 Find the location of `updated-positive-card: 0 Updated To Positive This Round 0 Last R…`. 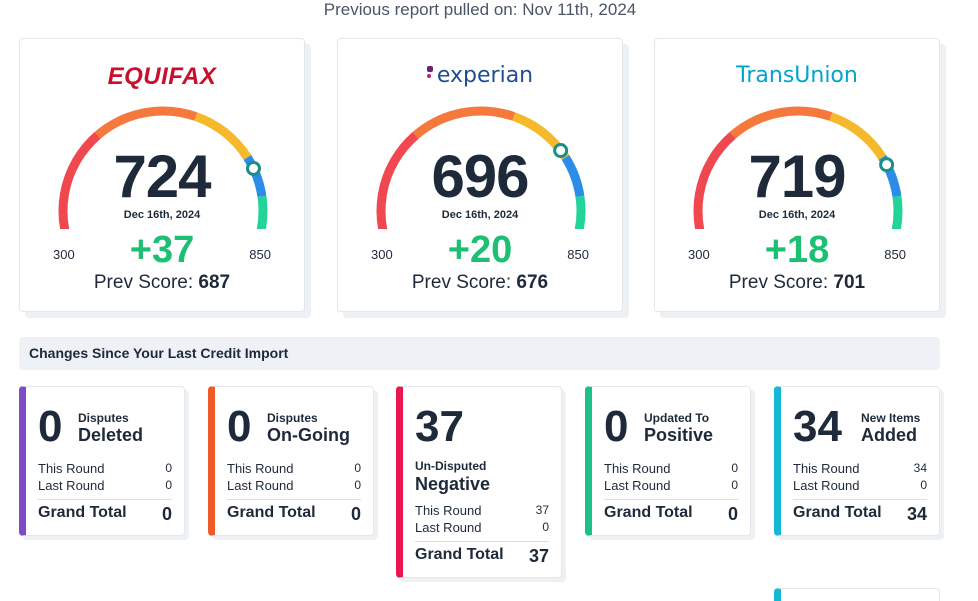

updated-positive-card: 0 Updated To Positive This Round 0 Last R… is located at coordinates (668, 461).